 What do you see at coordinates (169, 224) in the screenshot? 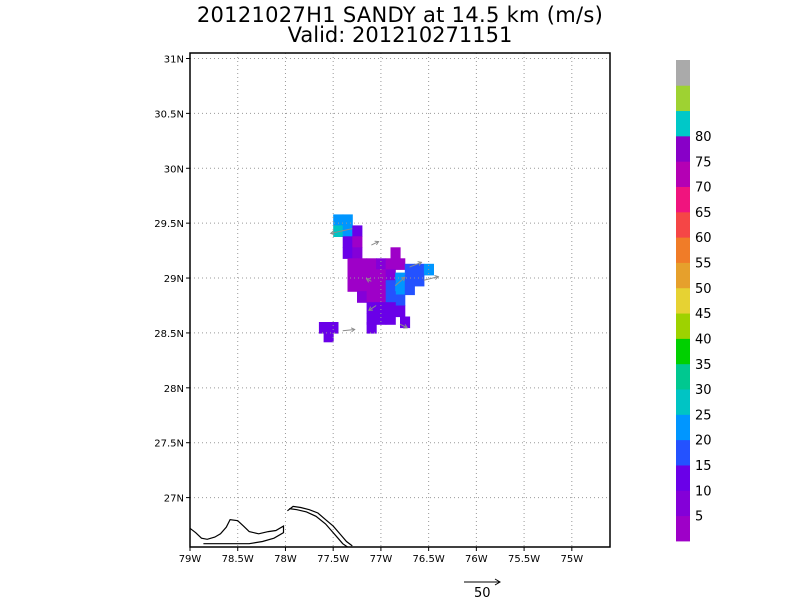
I see `y-tick-label: 29.5N` at bounding box center [169, 224].